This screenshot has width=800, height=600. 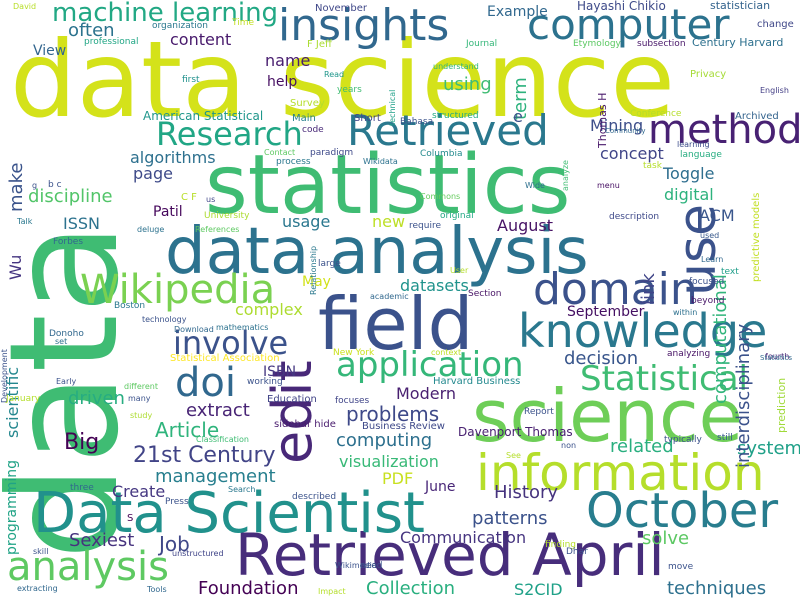 What do you see at coordinates (389, 221) in the screenshot?
I see `word-65: new` at bounding box center [389, 221].